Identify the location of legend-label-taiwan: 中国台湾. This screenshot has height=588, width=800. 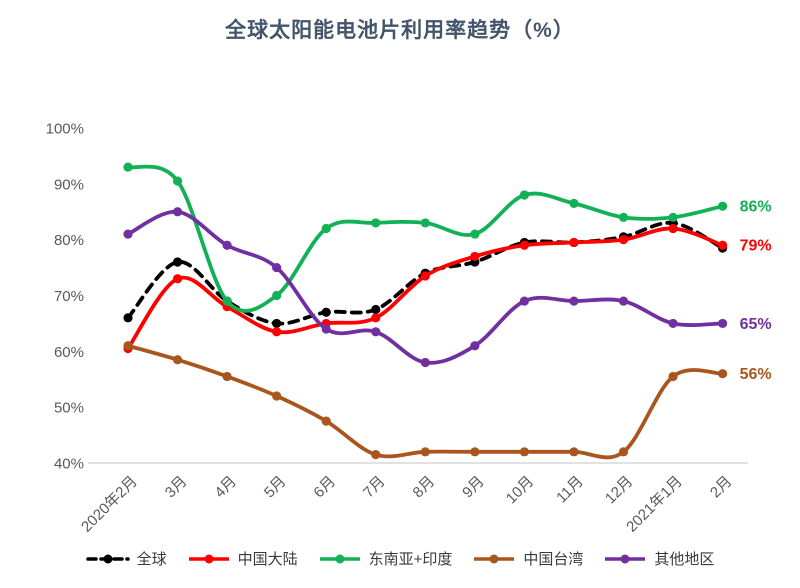
(553, 559).